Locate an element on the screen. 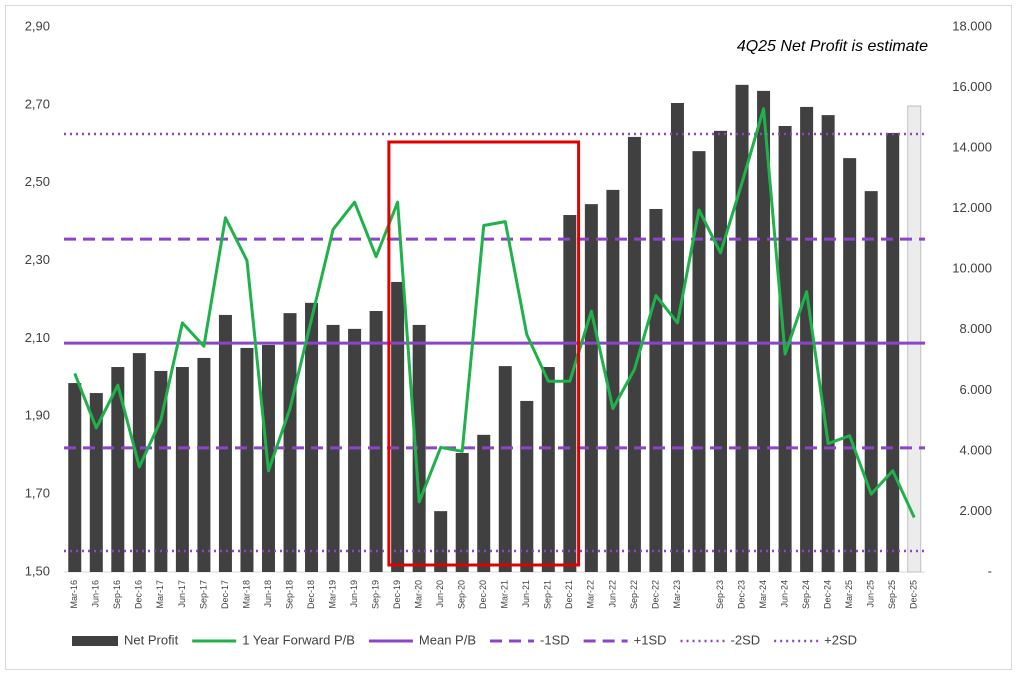  legend-label: -1SD is located at coordinates (555, 639).